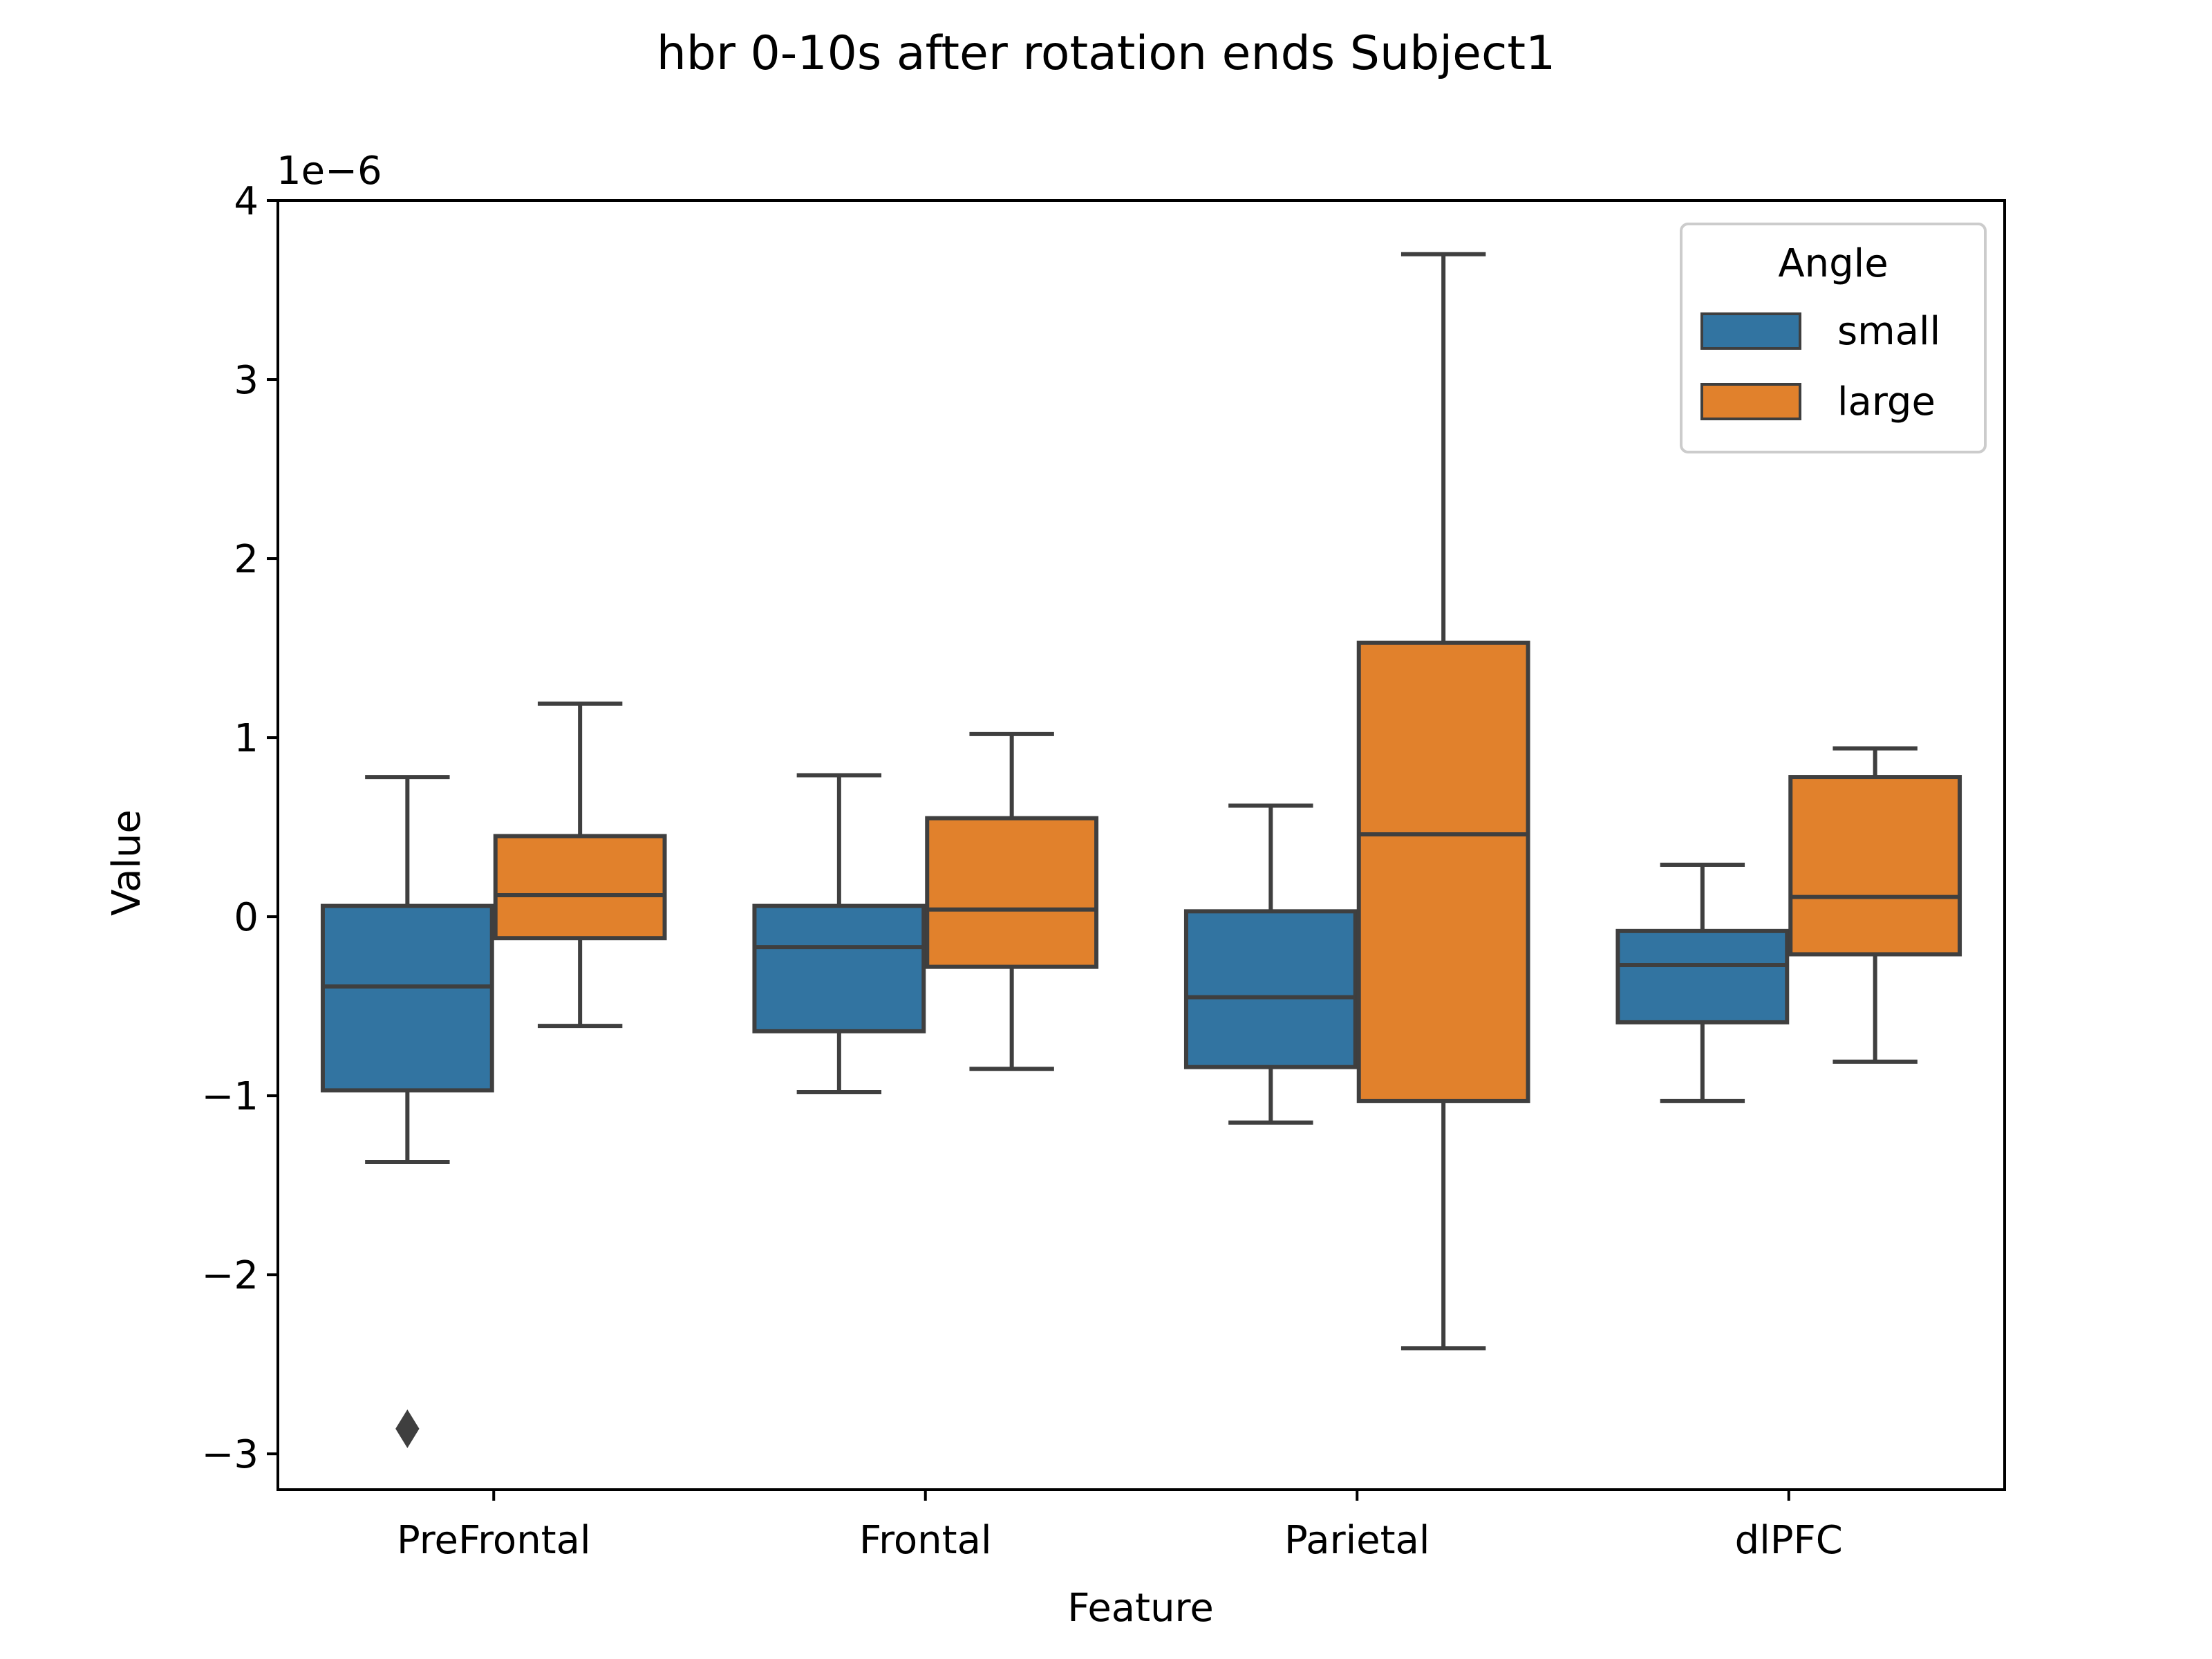  What do you see at coordinates (1106, 54) in the screenshot?
I see `chart-title: hbr 0-10s after rotation ends Subject1` at bounding box center [1106, 54].